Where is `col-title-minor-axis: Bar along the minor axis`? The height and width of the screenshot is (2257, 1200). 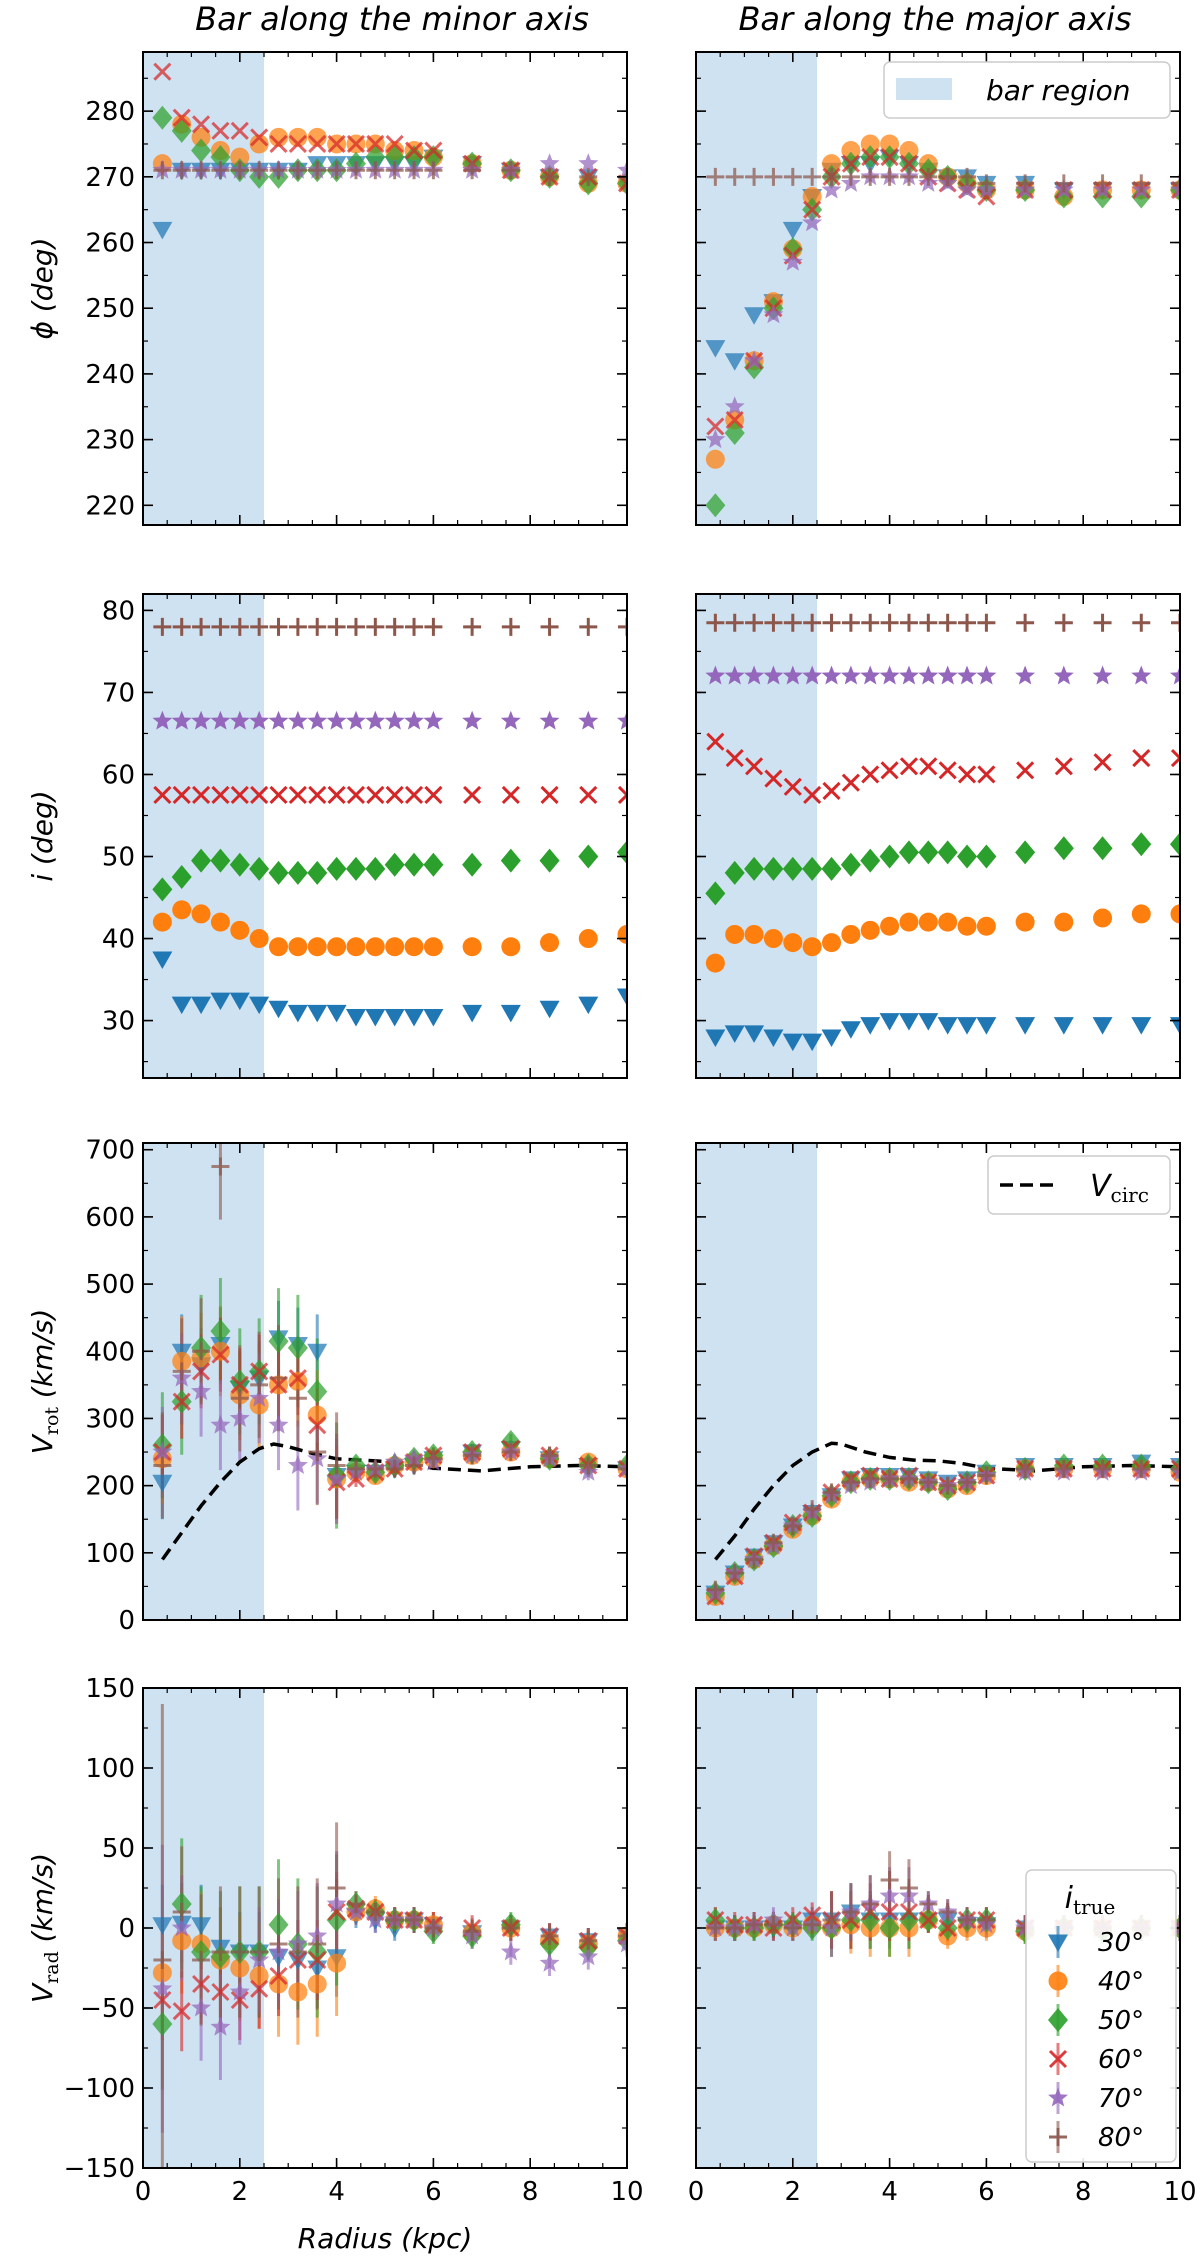
col-title-minor-axis: Bar along the minor axis is located at coordinates (392, 19).